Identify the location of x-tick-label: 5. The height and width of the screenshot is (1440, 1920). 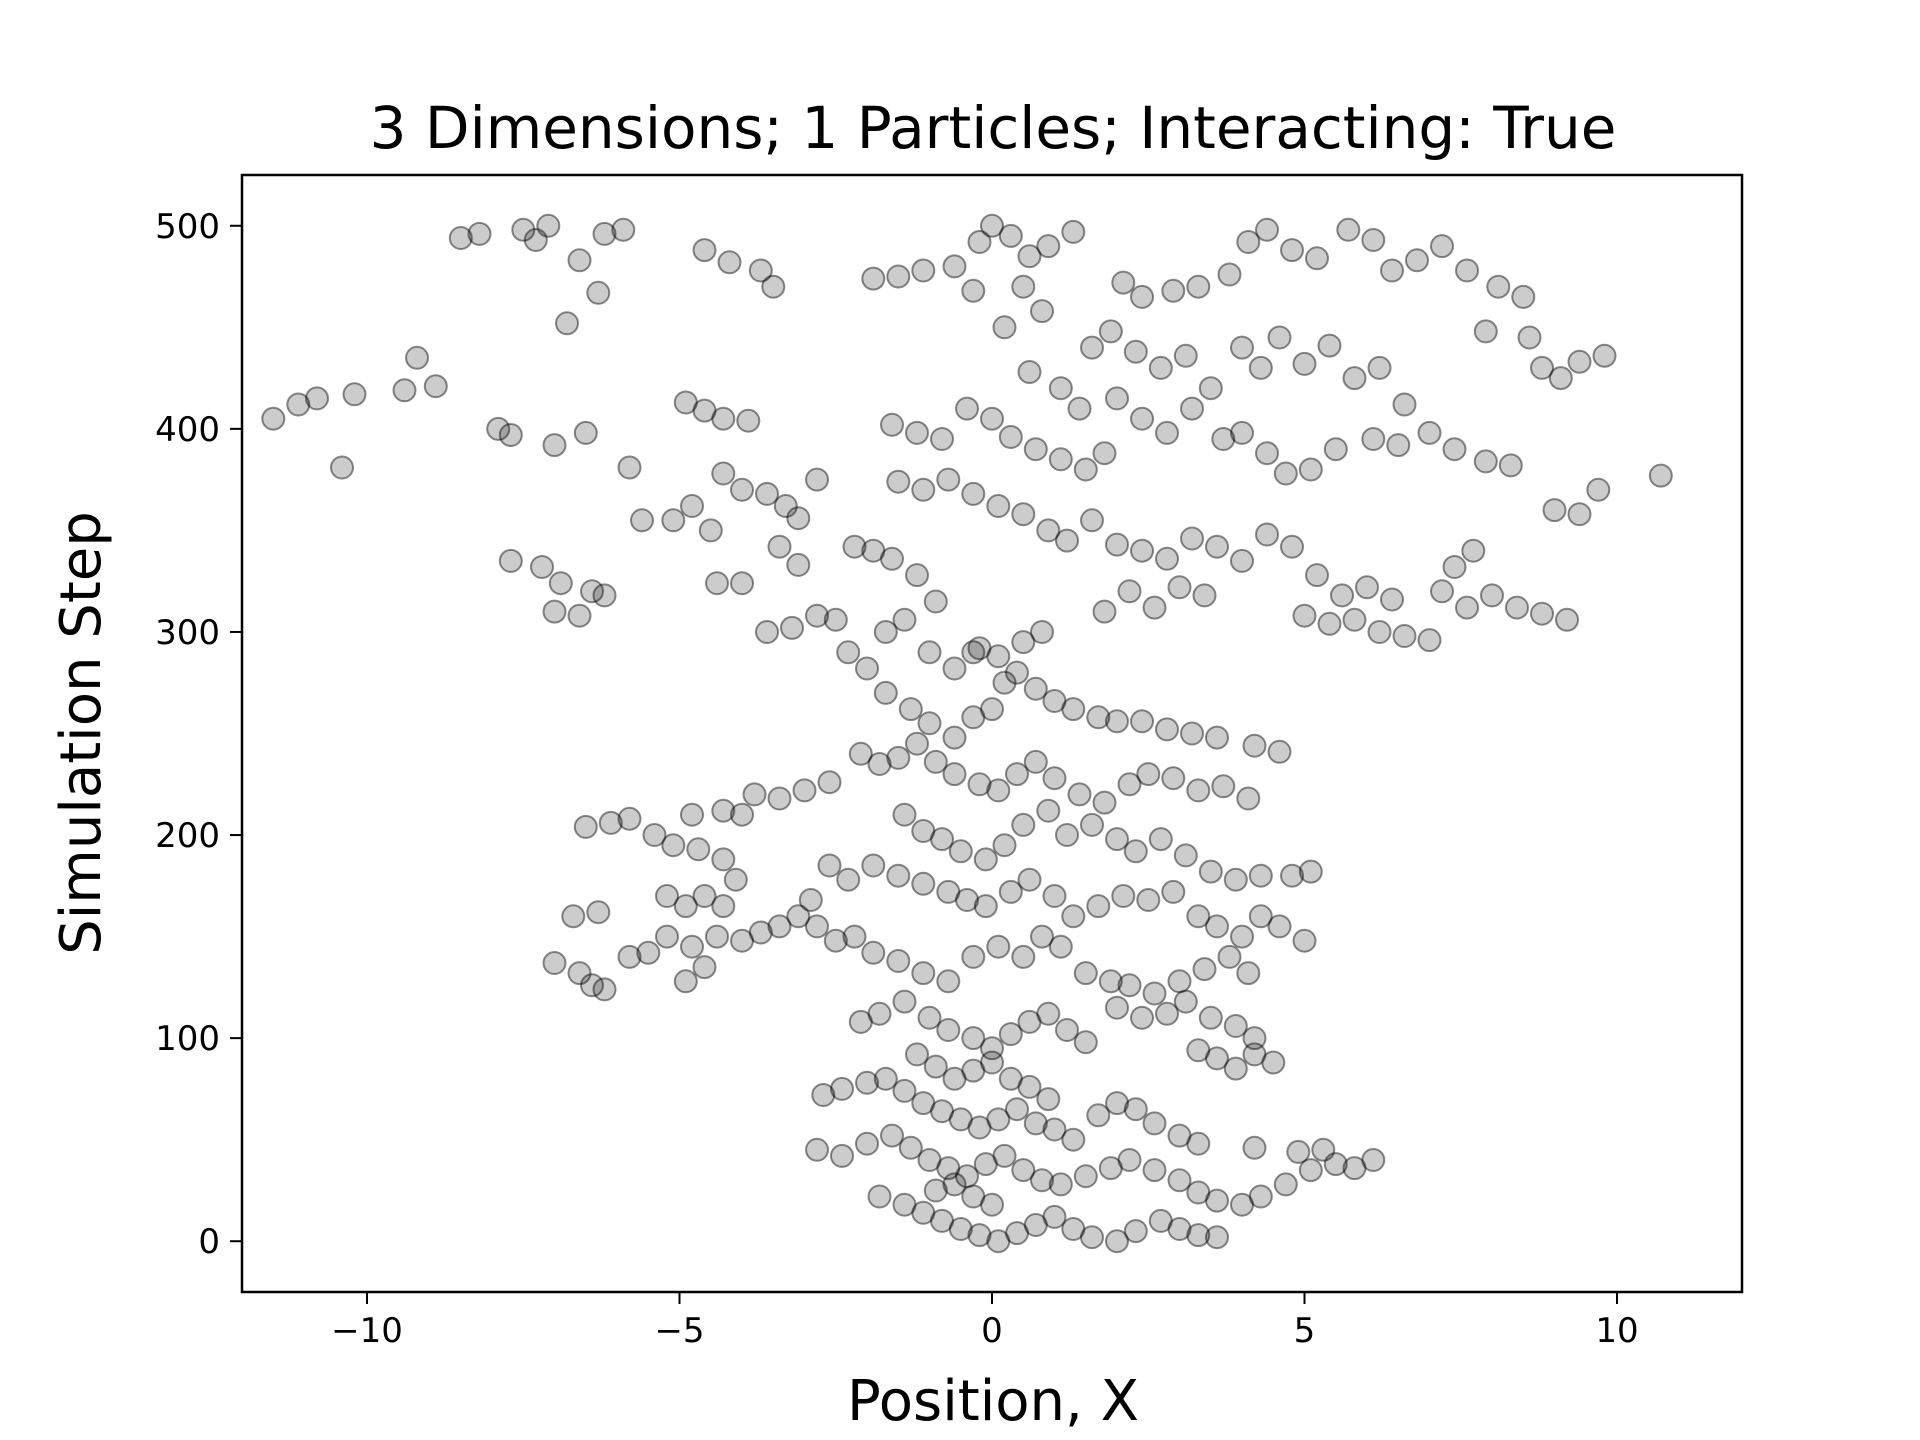
(1305, 1331).